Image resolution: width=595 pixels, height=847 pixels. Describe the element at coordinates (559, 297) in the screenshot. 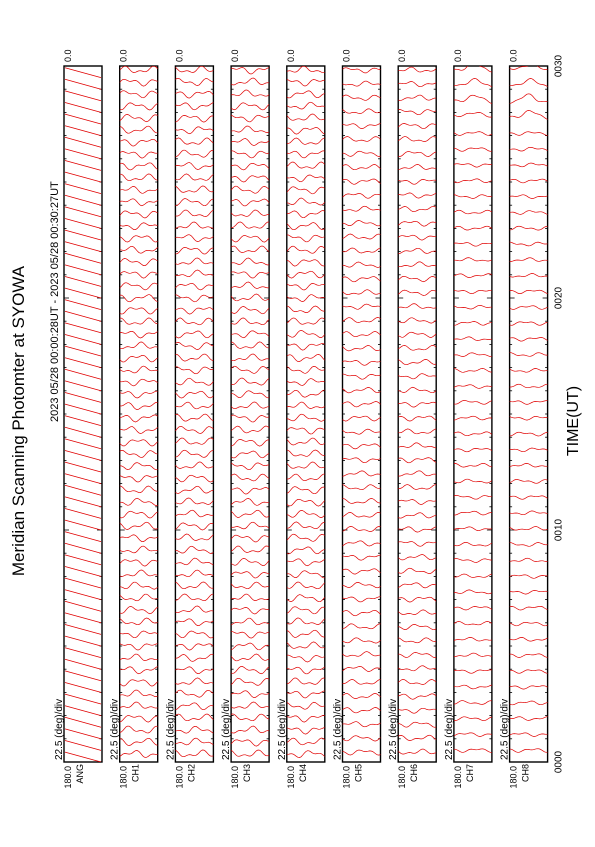

I see `x-tick-label: 0020` at that location.